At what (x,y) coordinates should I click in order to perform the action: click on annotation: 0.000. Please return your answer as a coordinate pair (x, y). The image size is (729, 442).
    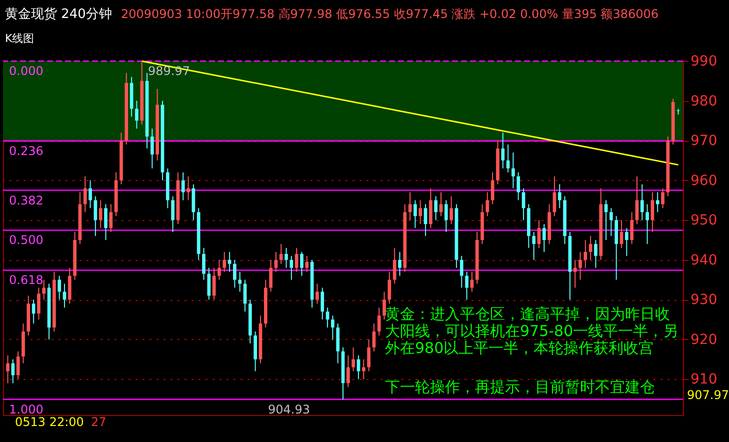
    Looking at the image, I should click on (26, 71).